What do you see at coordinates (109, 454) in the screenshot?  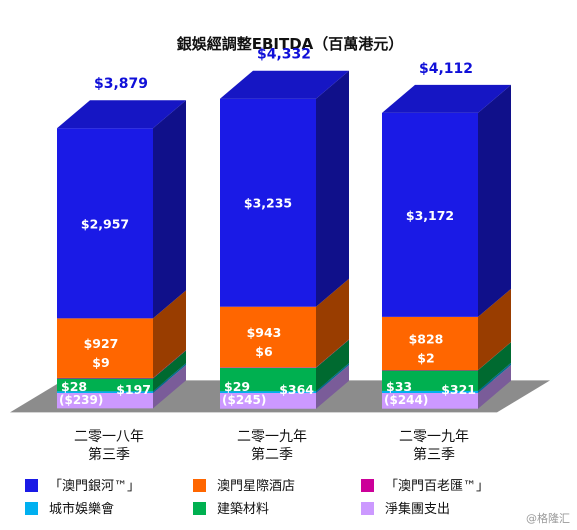 I see `category-label-0-1: 第三季` at bounding box center [109, 454].